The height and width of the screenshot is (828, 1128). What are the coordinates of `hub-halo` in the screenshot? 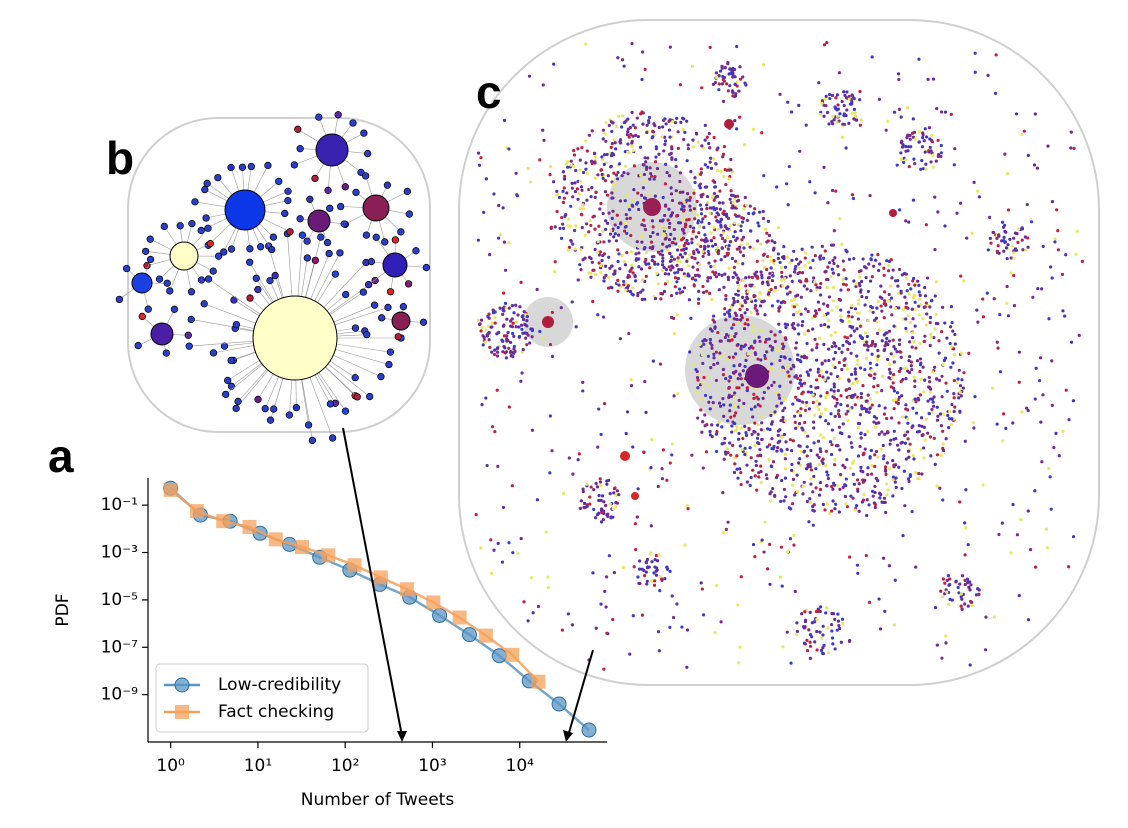 It's located at (740, 370).